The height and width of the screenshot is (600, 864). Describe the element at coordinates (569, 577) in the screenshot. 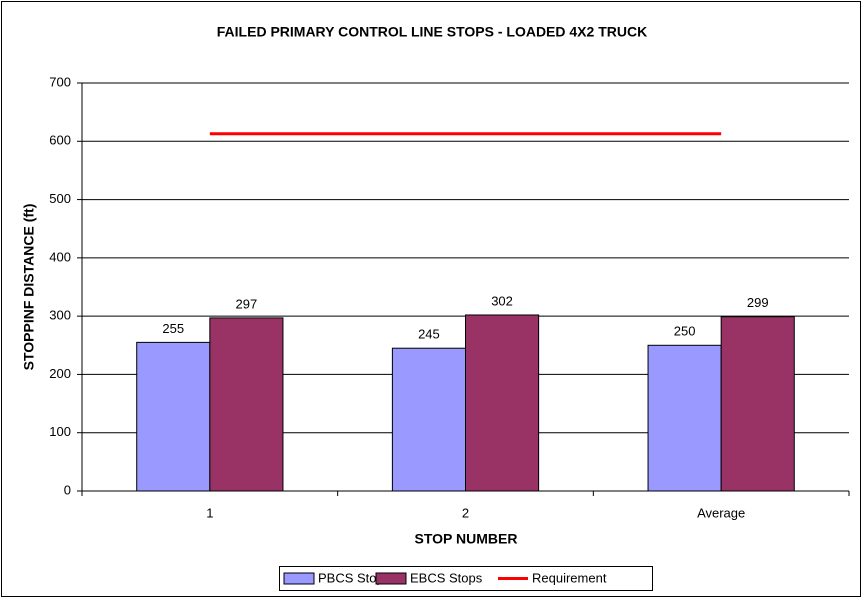

I see `legend-label: Requirement` at that location.